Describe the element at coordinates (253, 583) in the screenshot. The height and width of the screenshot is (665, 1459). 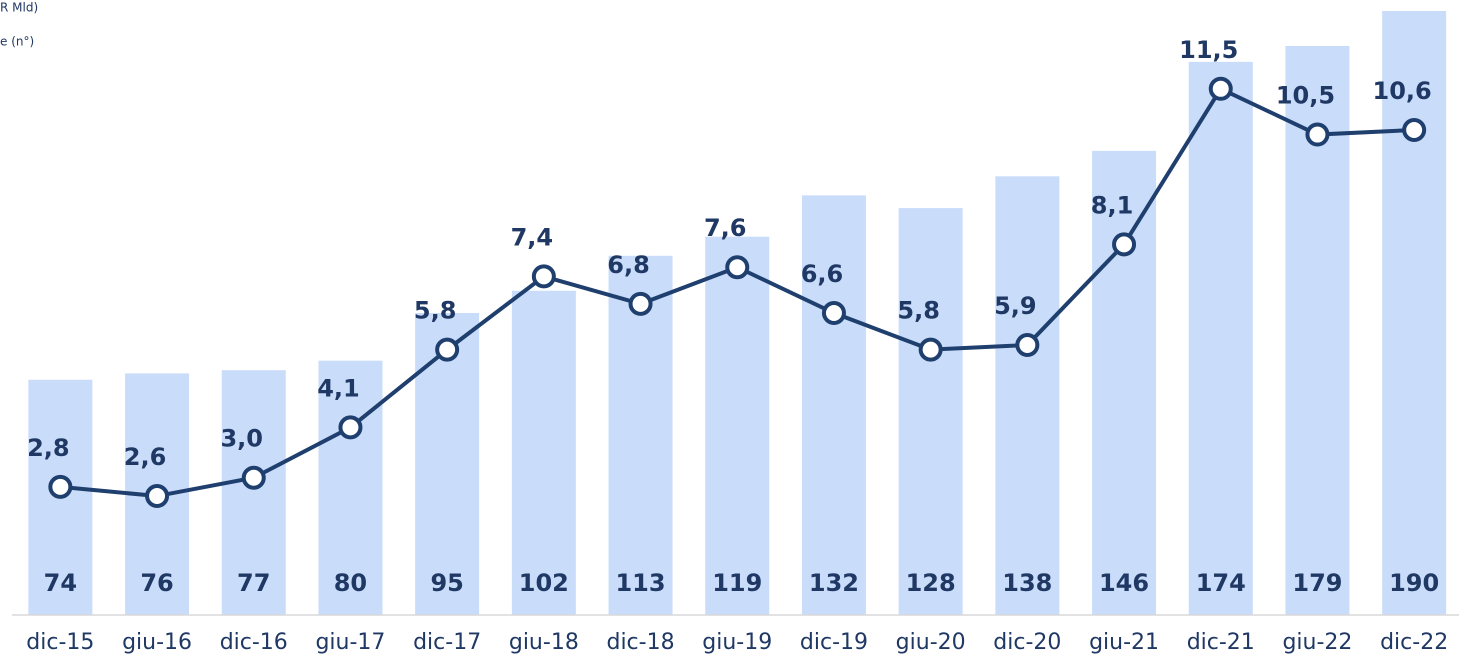
I see `bar-value-label: 77` at that location.